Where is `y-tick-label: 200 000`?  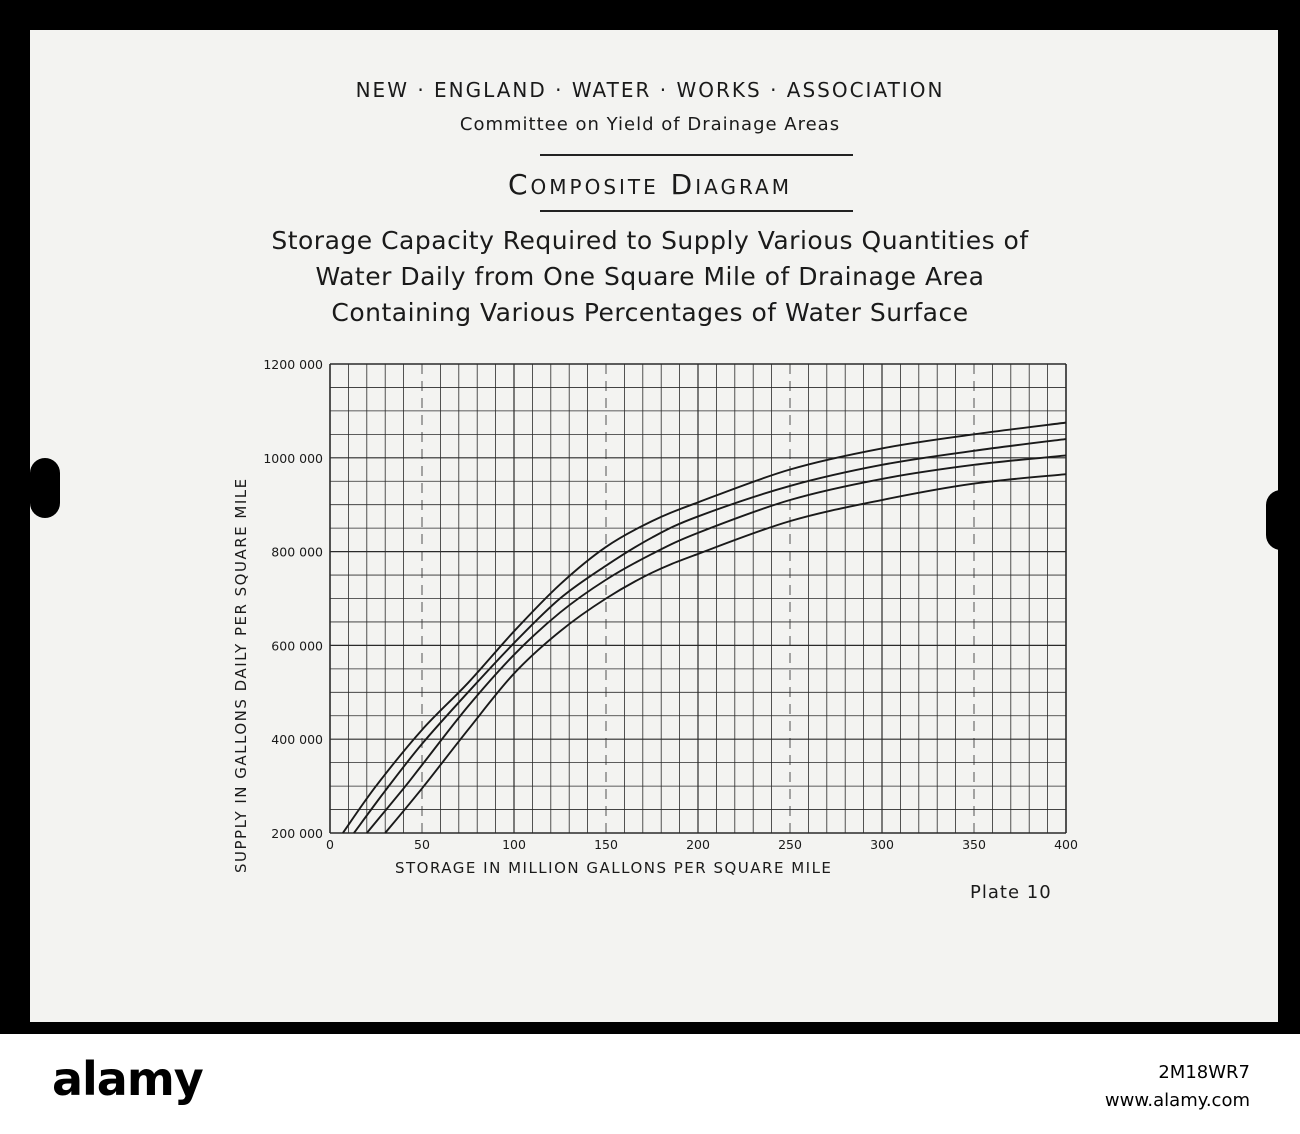 y-tick-label: 200 000 is located at coordinates (297, 833).